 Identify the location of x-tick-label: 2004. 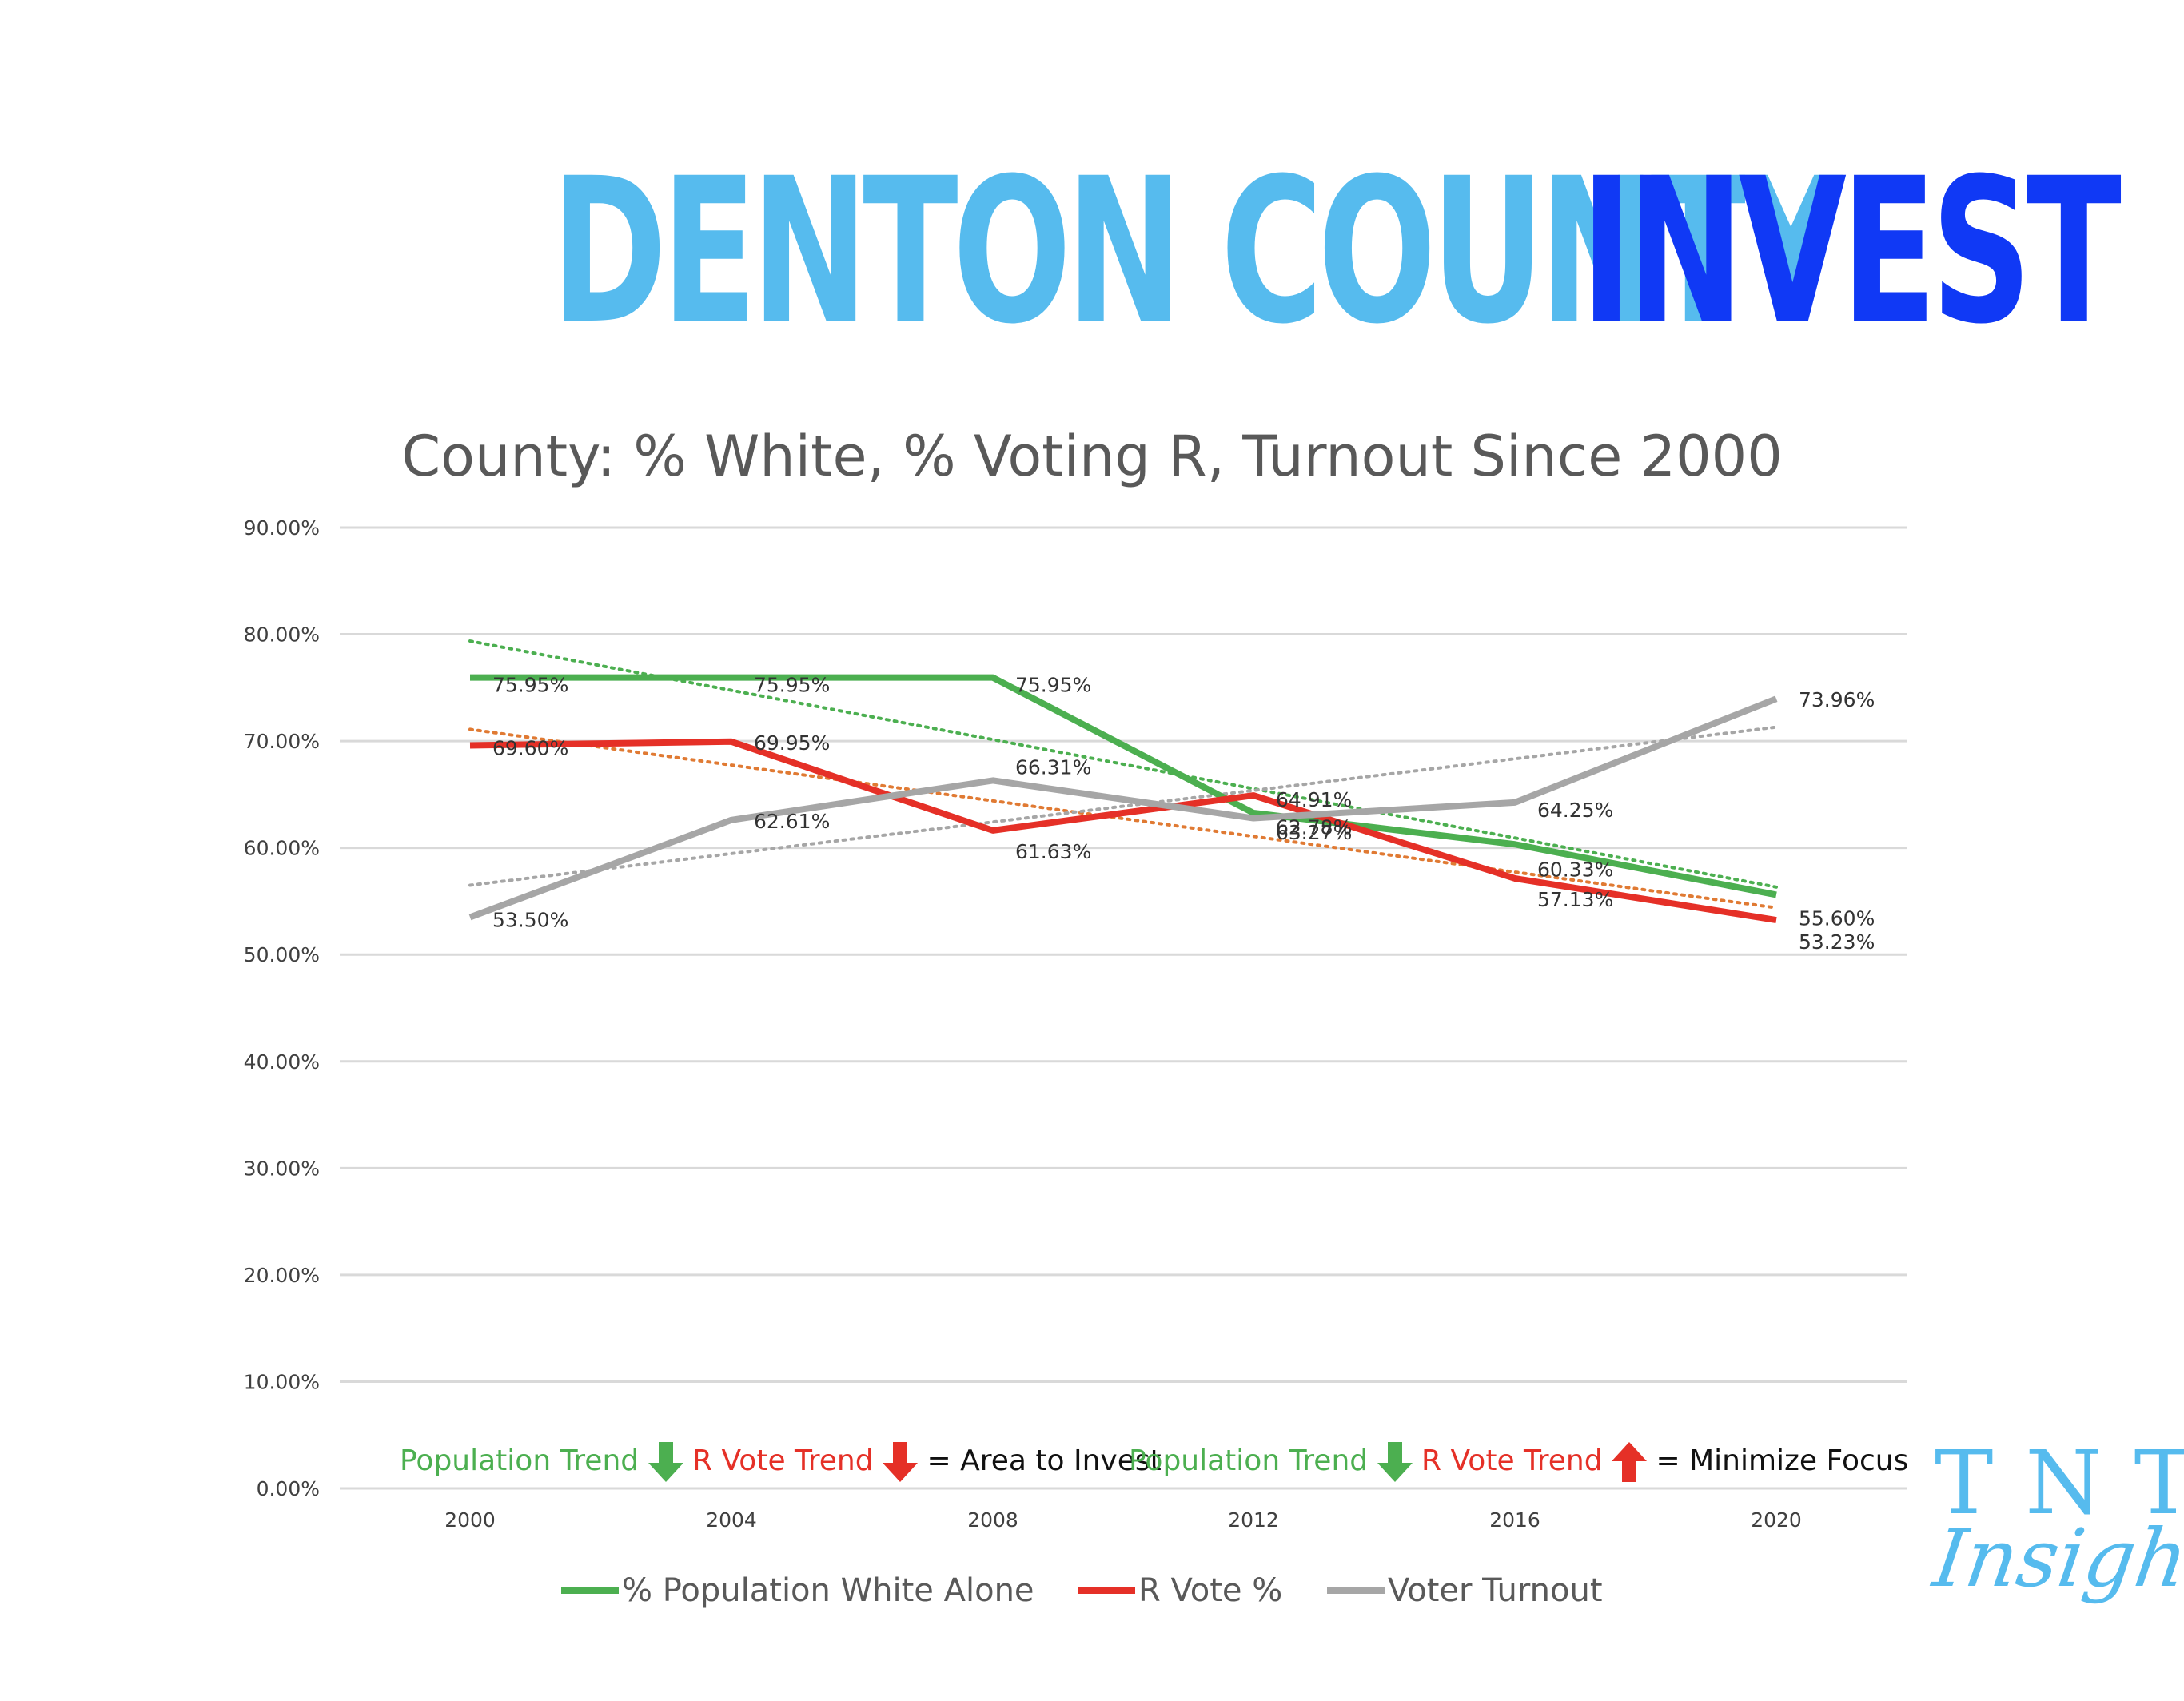
(731, 1520).